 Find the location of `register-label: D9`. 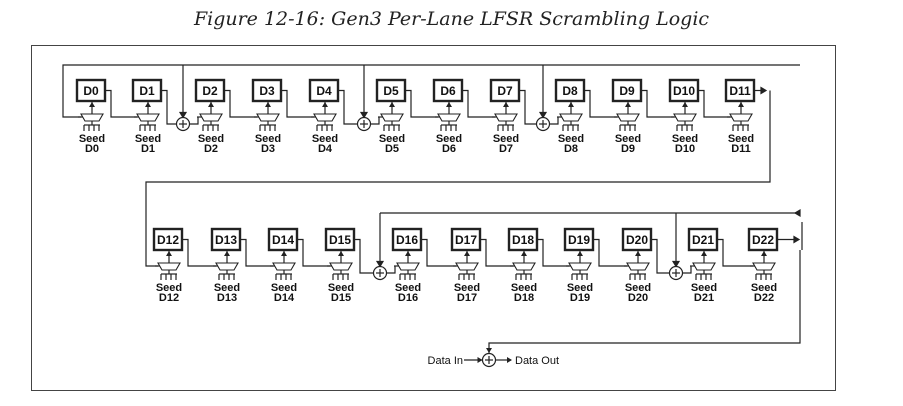

register-label: D9 is located at coordinates (627, 91).